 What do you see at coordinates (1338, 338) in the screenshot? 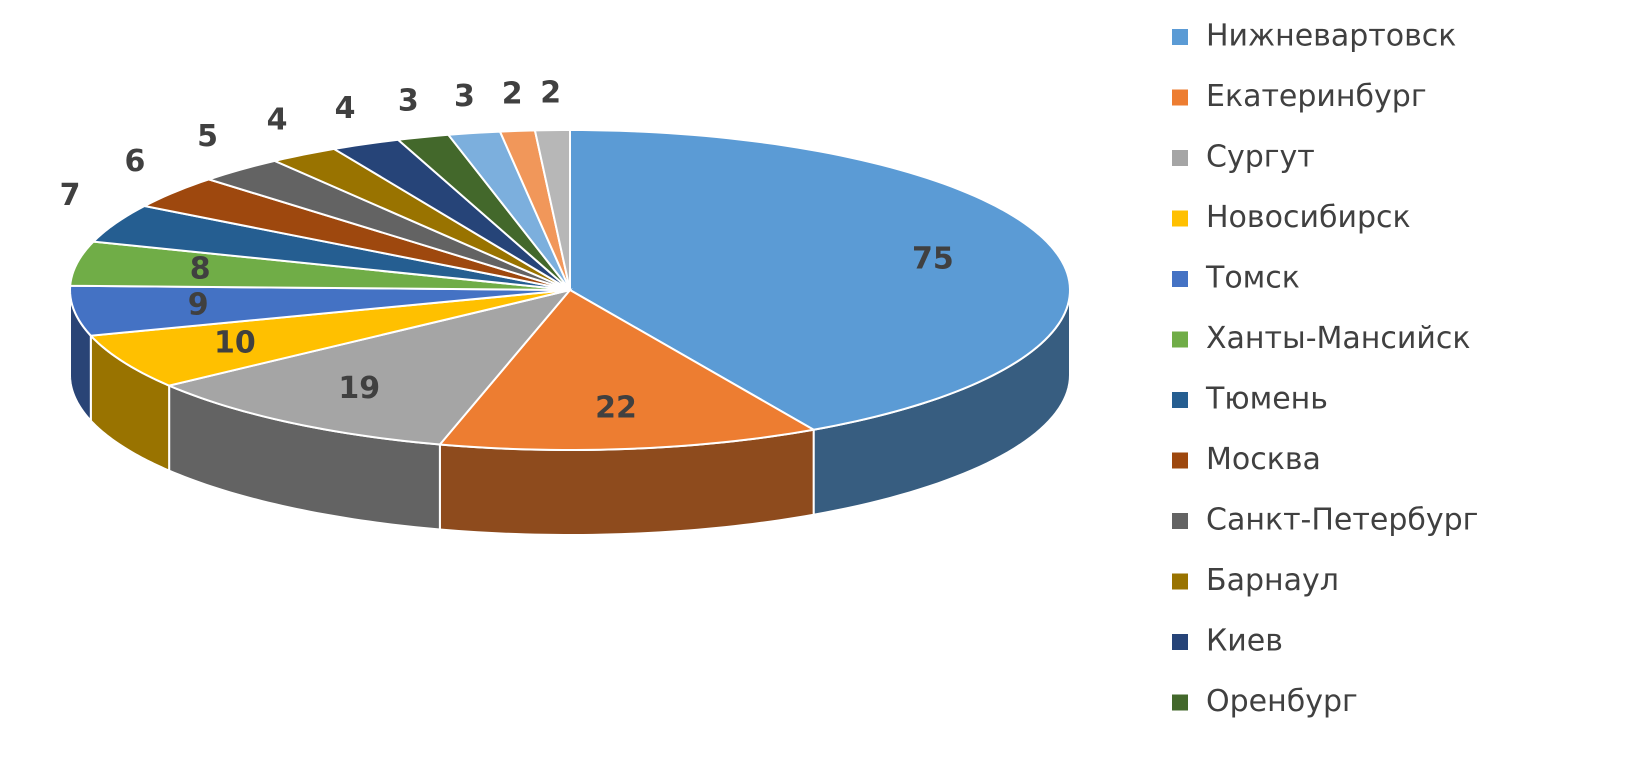
I see `legend-label: Ханты-Мансийск` at bounding box center [1338, 338].